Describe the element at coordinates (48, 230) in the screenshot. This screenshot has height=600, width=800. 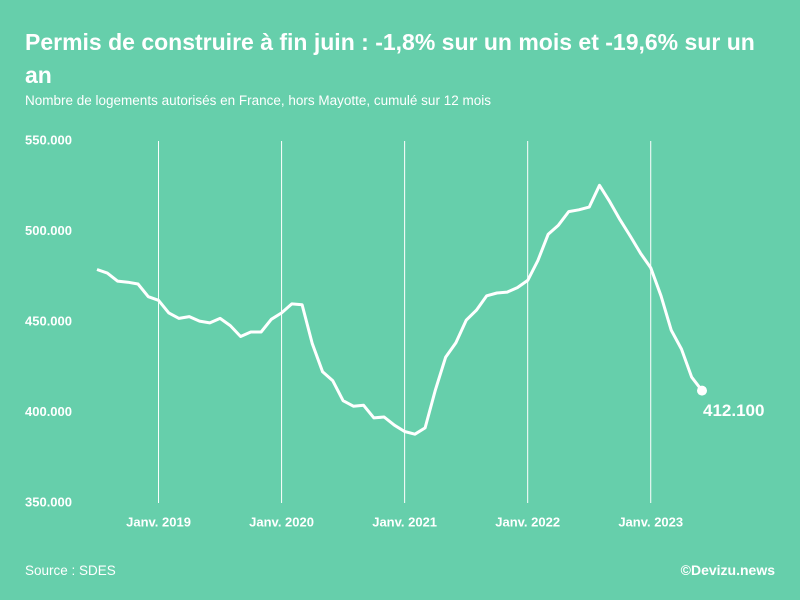
I see `y-tick-label: 500.000` at that location.